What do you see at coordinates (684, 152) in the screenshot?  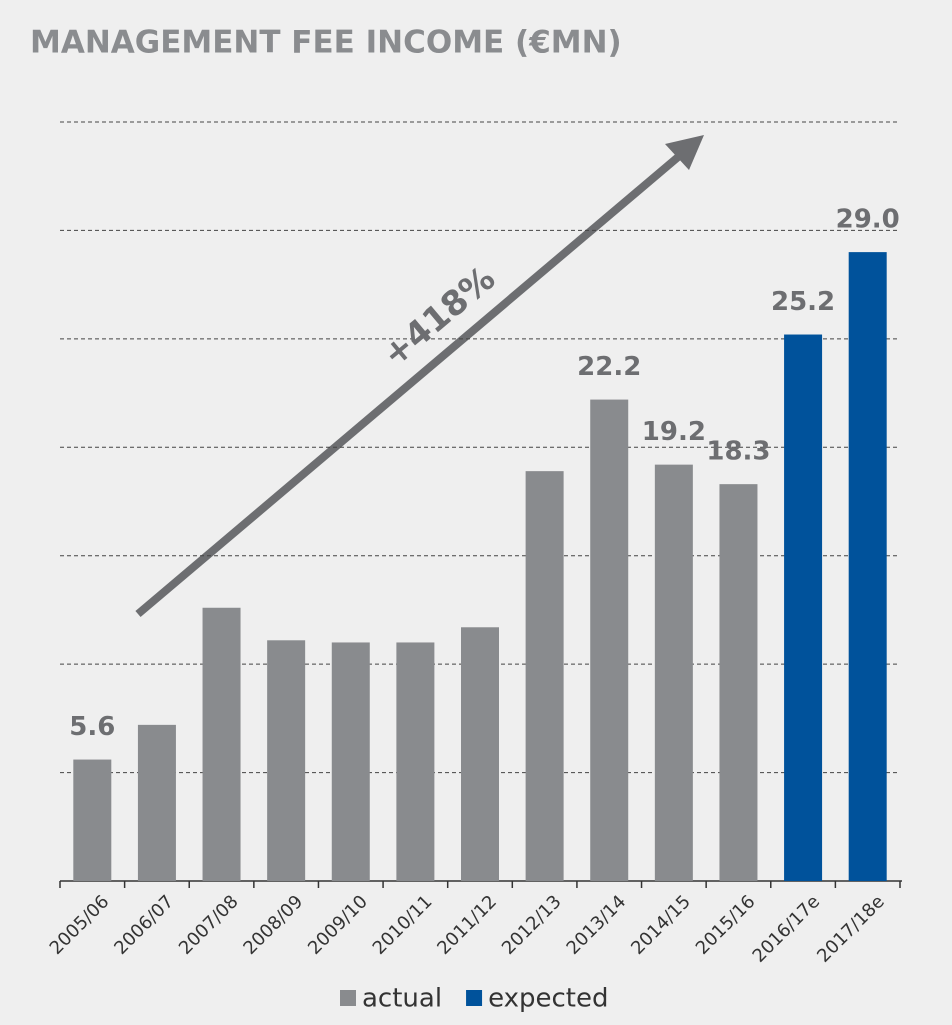 I see `arrow-head` at bounding box center [684, 152].